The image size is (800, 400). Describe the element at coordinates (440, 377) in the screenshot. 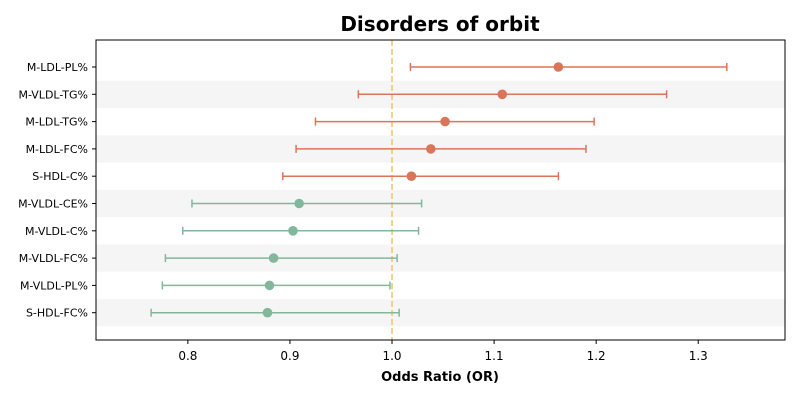

I see `x-axis-label: Odds Ratio (OR)` at that location.